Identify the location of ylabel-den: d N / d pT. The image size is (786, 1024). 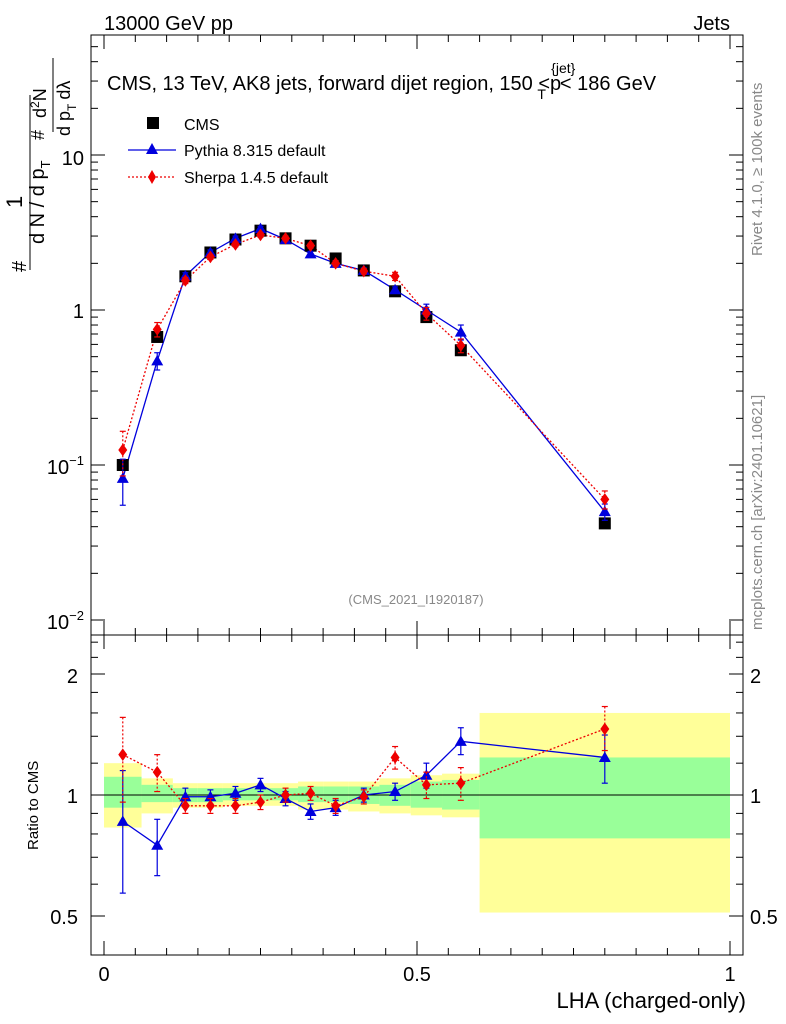
(40, 202).